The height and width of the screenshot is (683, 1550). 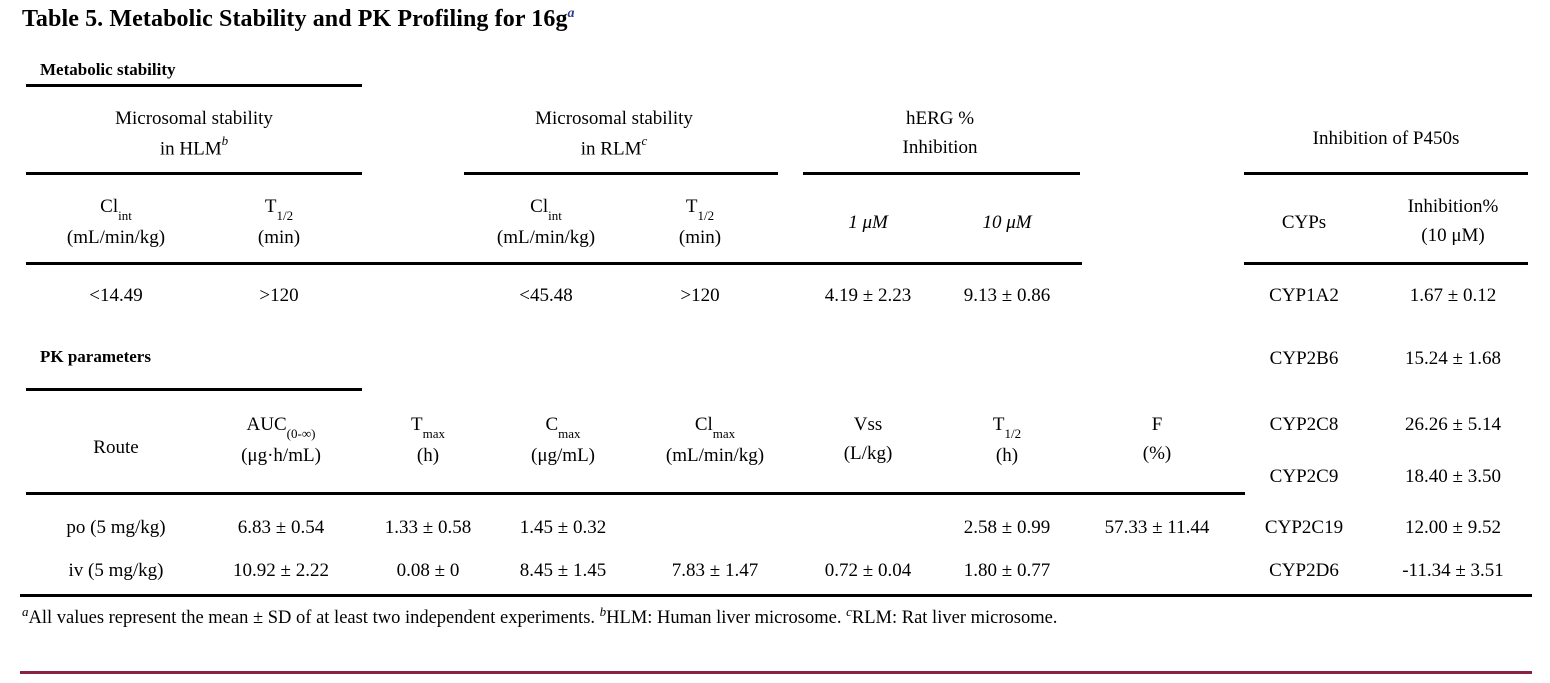 What do you see at coordinates (1157, 454) in the screenshot?
I see `column-header-bioavailability-unit: (%)` at bounding box center [1157, 454].